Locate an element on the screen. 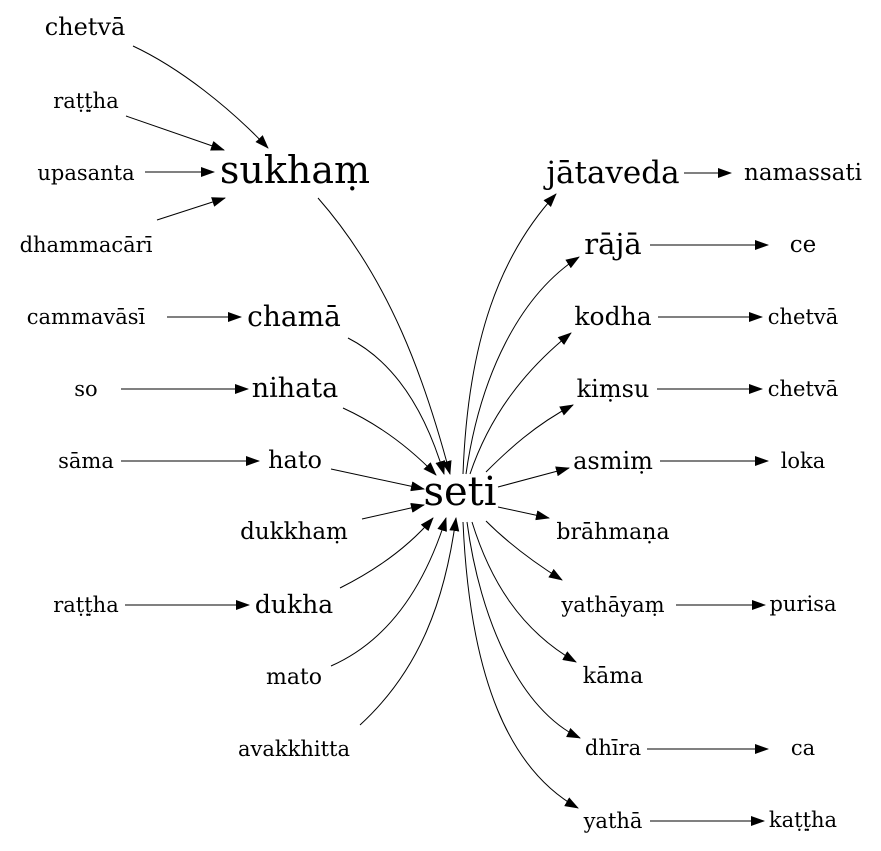 This screenshot has width=881, height=851. edge-seti-raja is located at coordinates (522, 365).